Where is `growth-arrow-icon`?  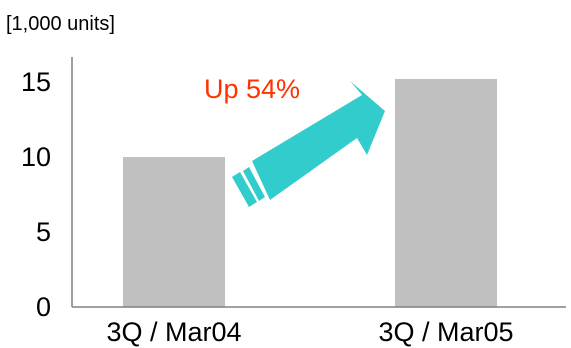 growth-arrow-icon is located at coordinates (308, 144).